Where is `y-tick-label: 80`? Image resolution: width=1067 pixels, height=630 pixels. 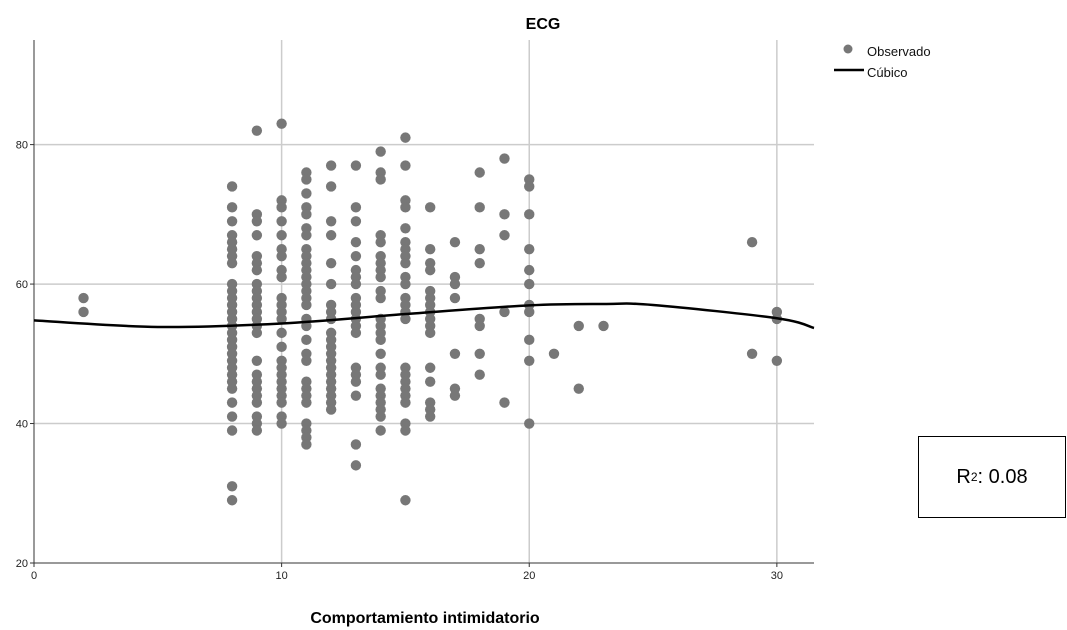 y-tick-label: 80 is located at coordinates (22, 146).